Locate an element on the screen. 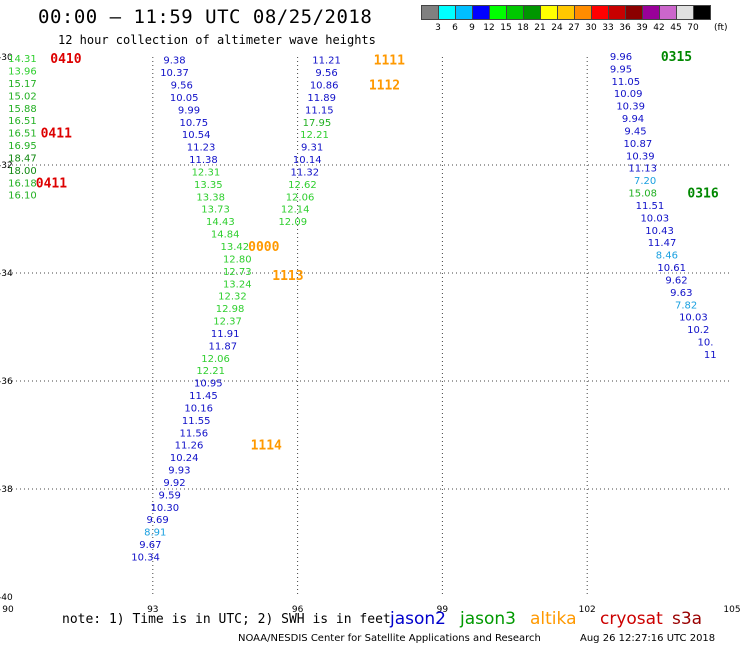  wave-height-value: 9.96 is located at coordinates (621, 57).